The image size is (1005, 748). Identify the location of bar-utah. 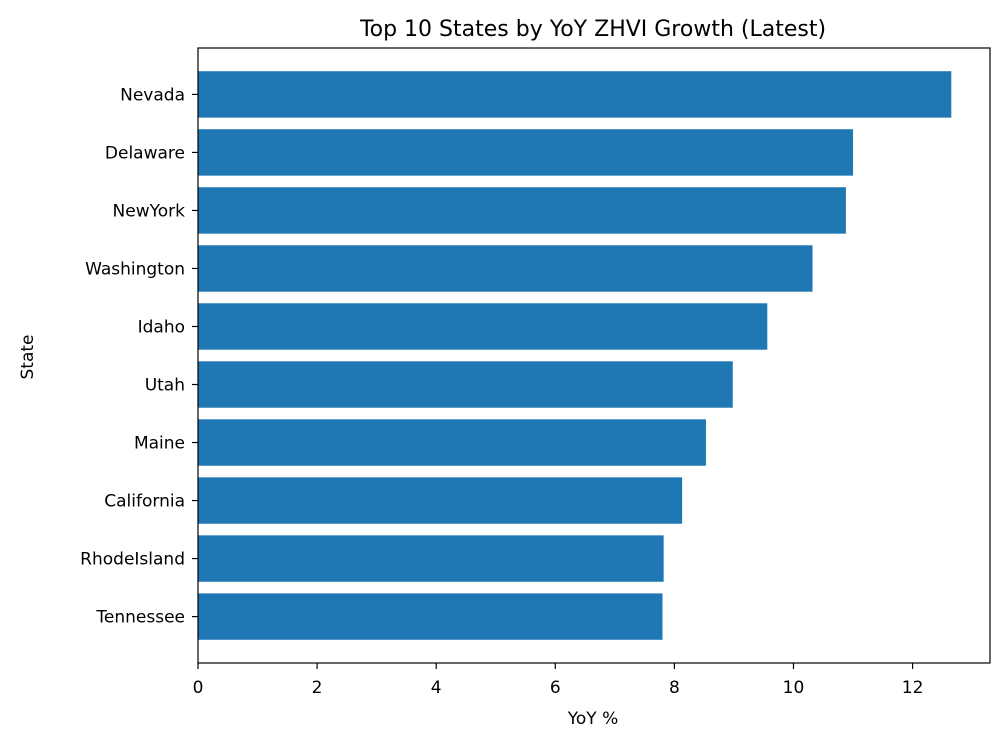
(465, 384).